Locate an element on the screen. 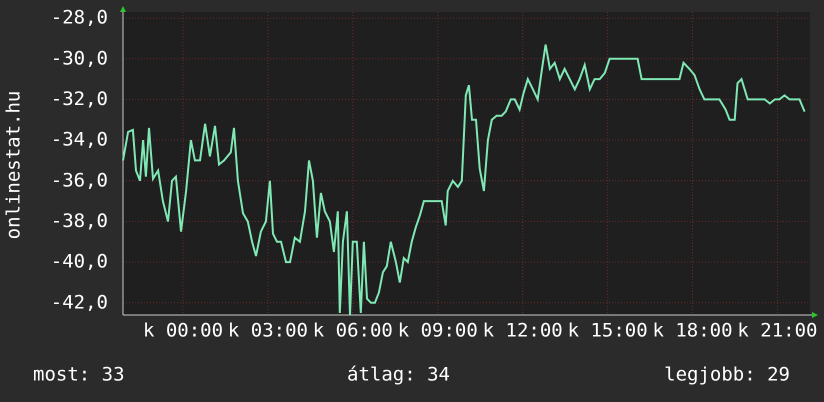 The image size is (824, 402). y-tick-label: -30,0 is located at coordinates (79, 58).